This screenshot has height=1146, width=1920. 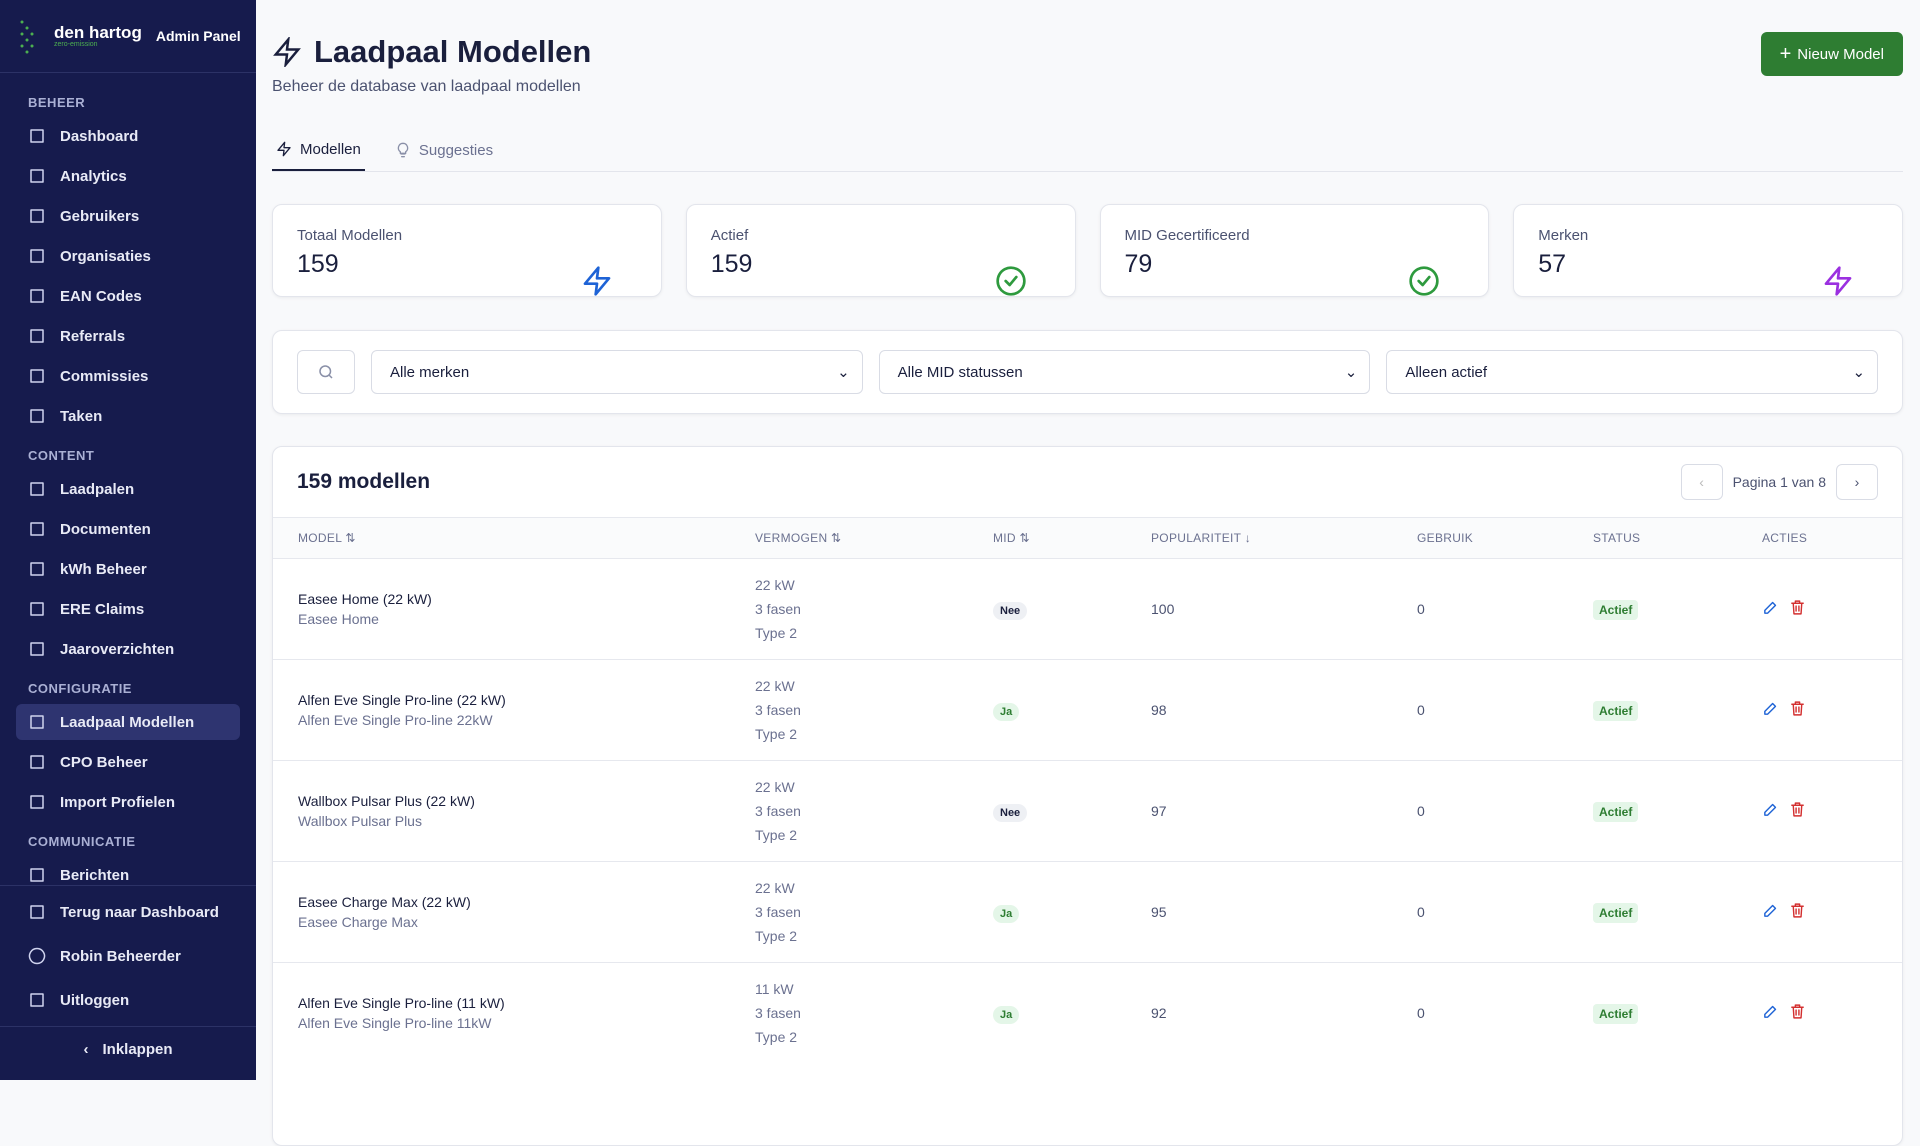 I want to click on footer-item: Robin Beheerder, so click(x=128, y=956).